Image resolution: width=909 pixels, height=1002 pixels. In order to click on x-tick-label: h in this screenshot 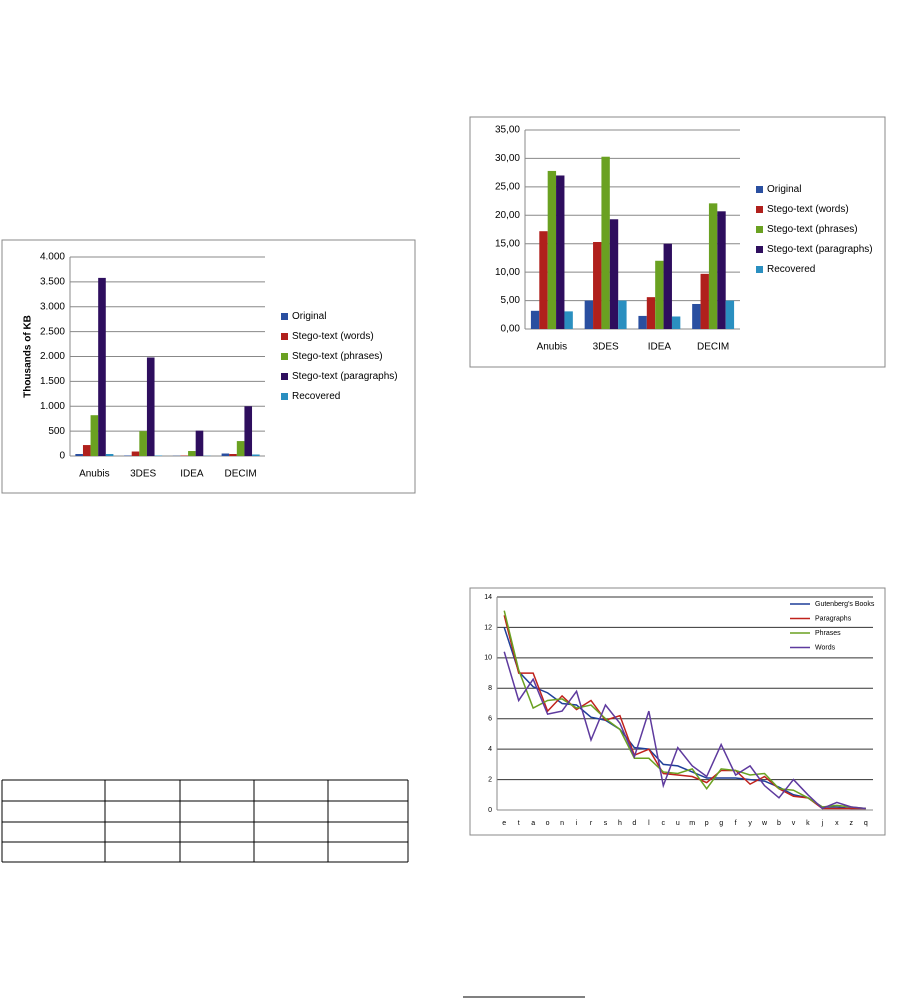, I will do `click(620, 823)`.